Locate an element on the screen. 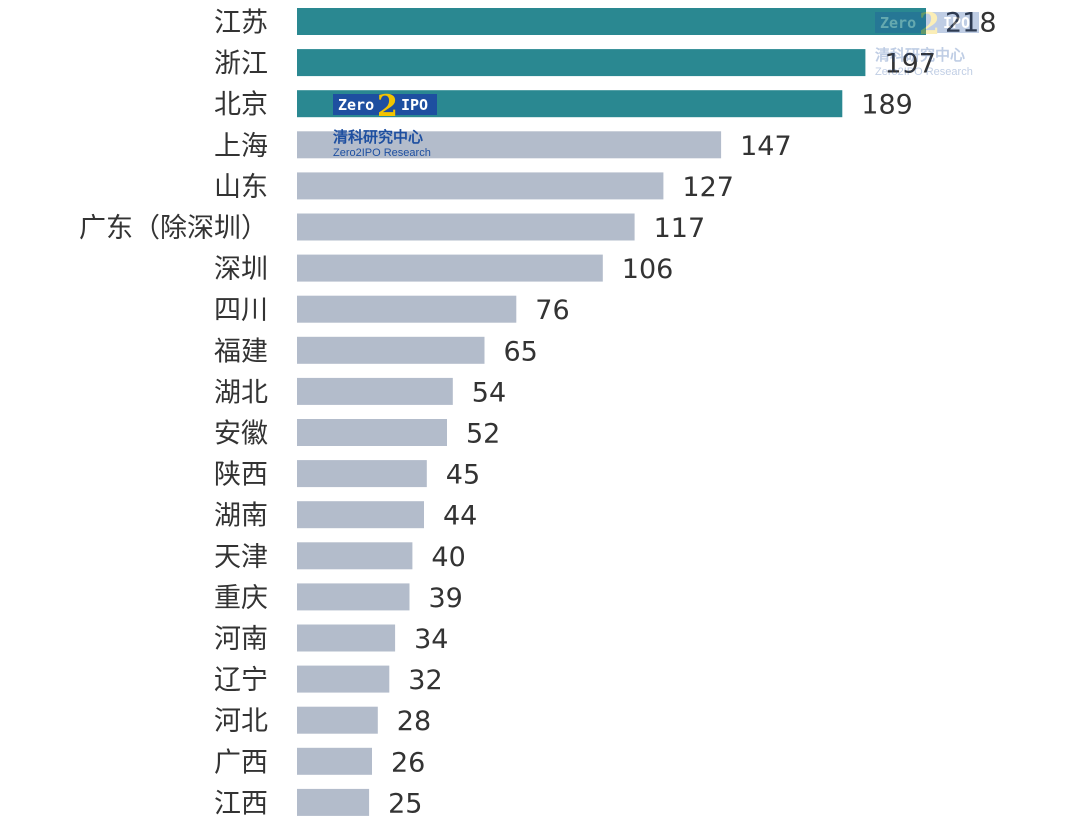 The width and height of the screenshot is (1080, 832). value-label: 26 is located at coordinates (408, 762).